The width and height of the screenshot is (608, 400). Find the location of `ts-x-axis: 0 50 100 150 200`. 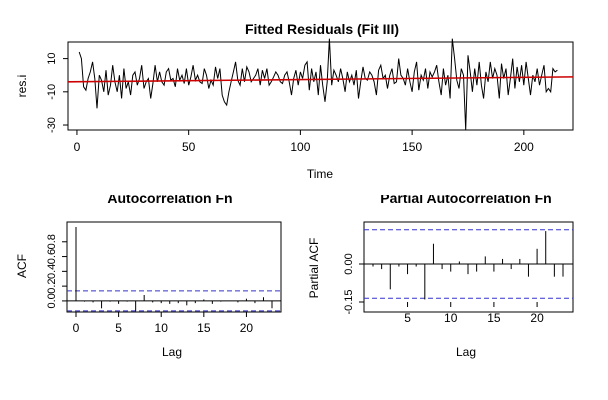

ts-x-axis: 0 50 100 150 200 is located at coordinates (304, 142).